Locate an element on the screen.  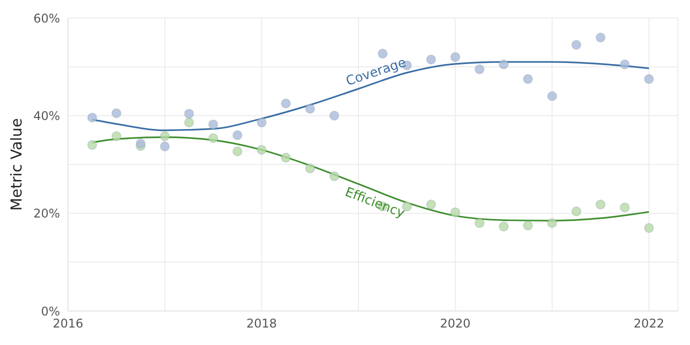
x-tick-label: 2022 is located at coordinates (649, 323).